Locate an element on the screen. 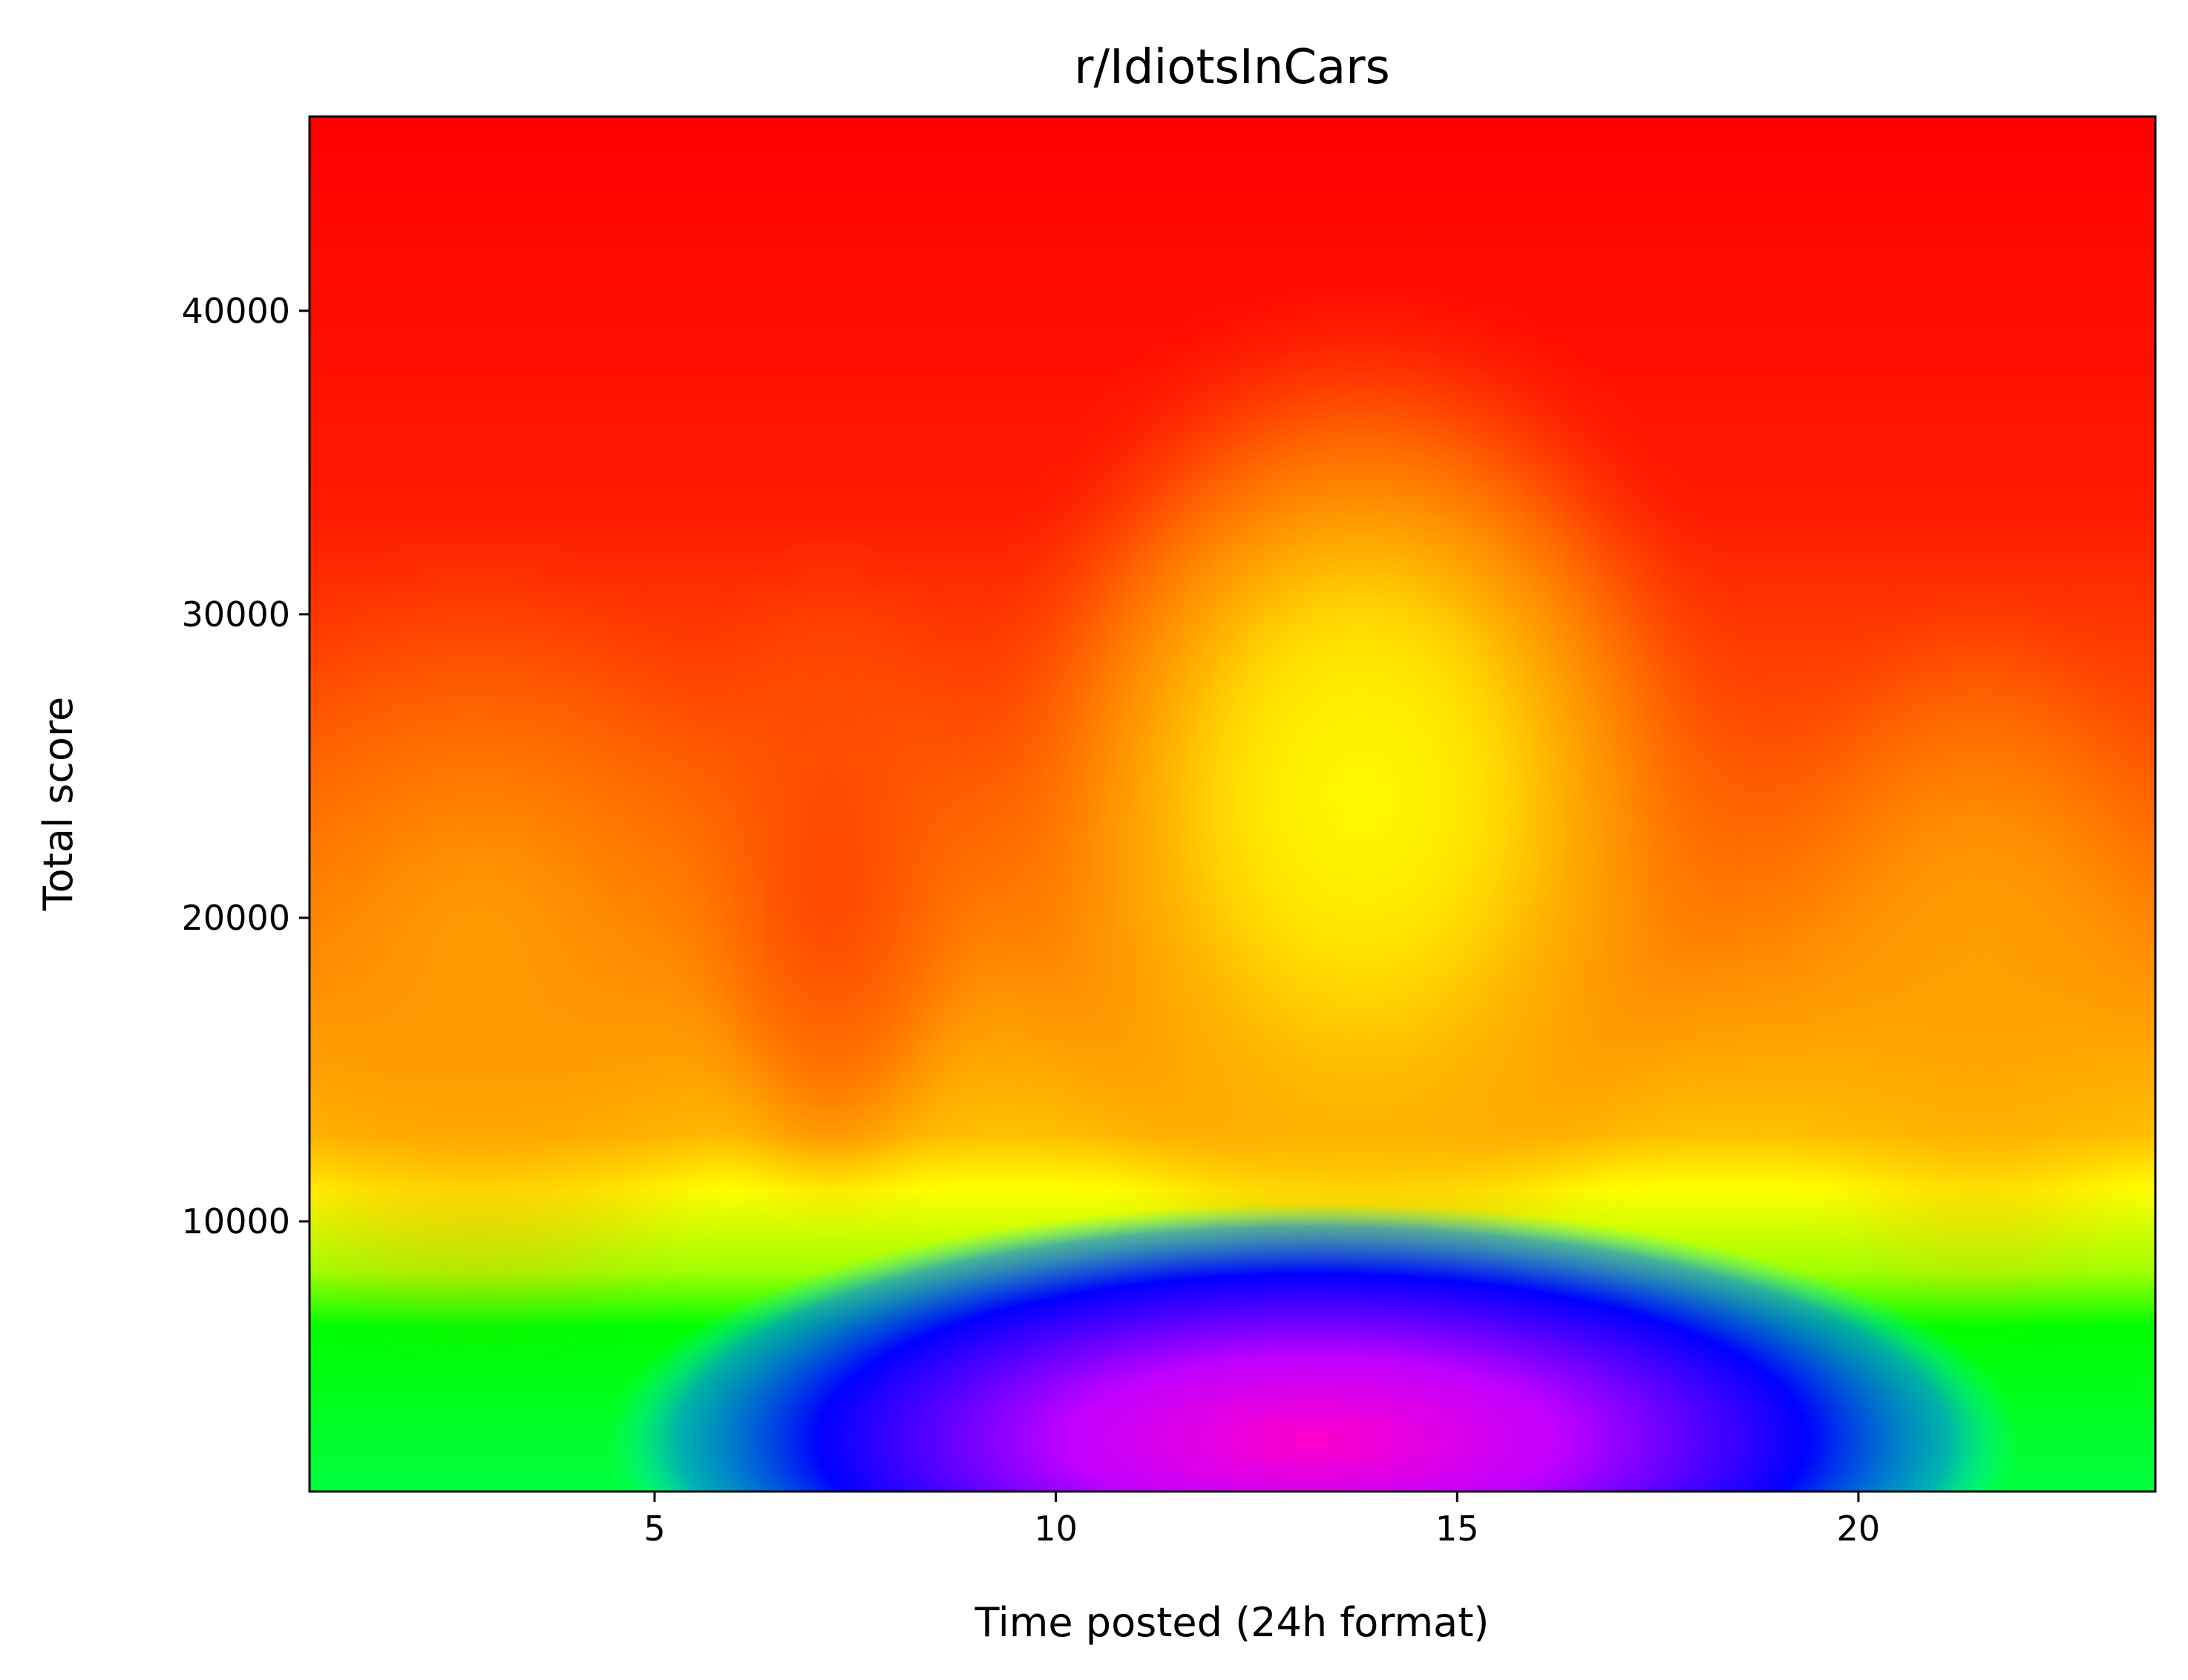  x-axis-label: Time posted (24h format) is located at coordinates (1231, 1623).